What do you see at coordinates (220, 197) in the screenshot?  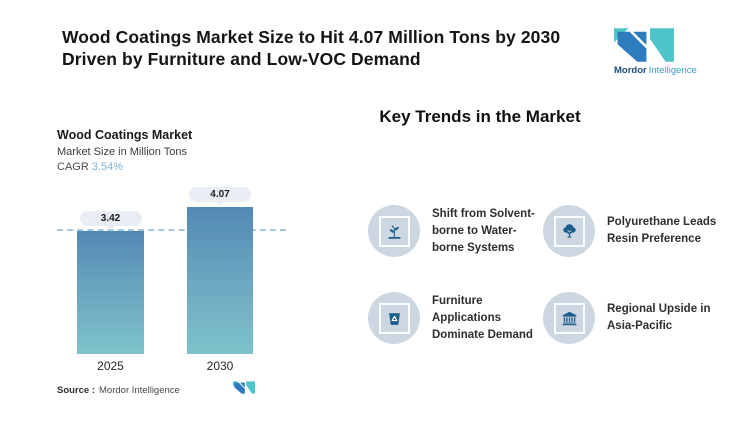 I see `value-badge-2030: 4.07` at bounding box center [220, 197].